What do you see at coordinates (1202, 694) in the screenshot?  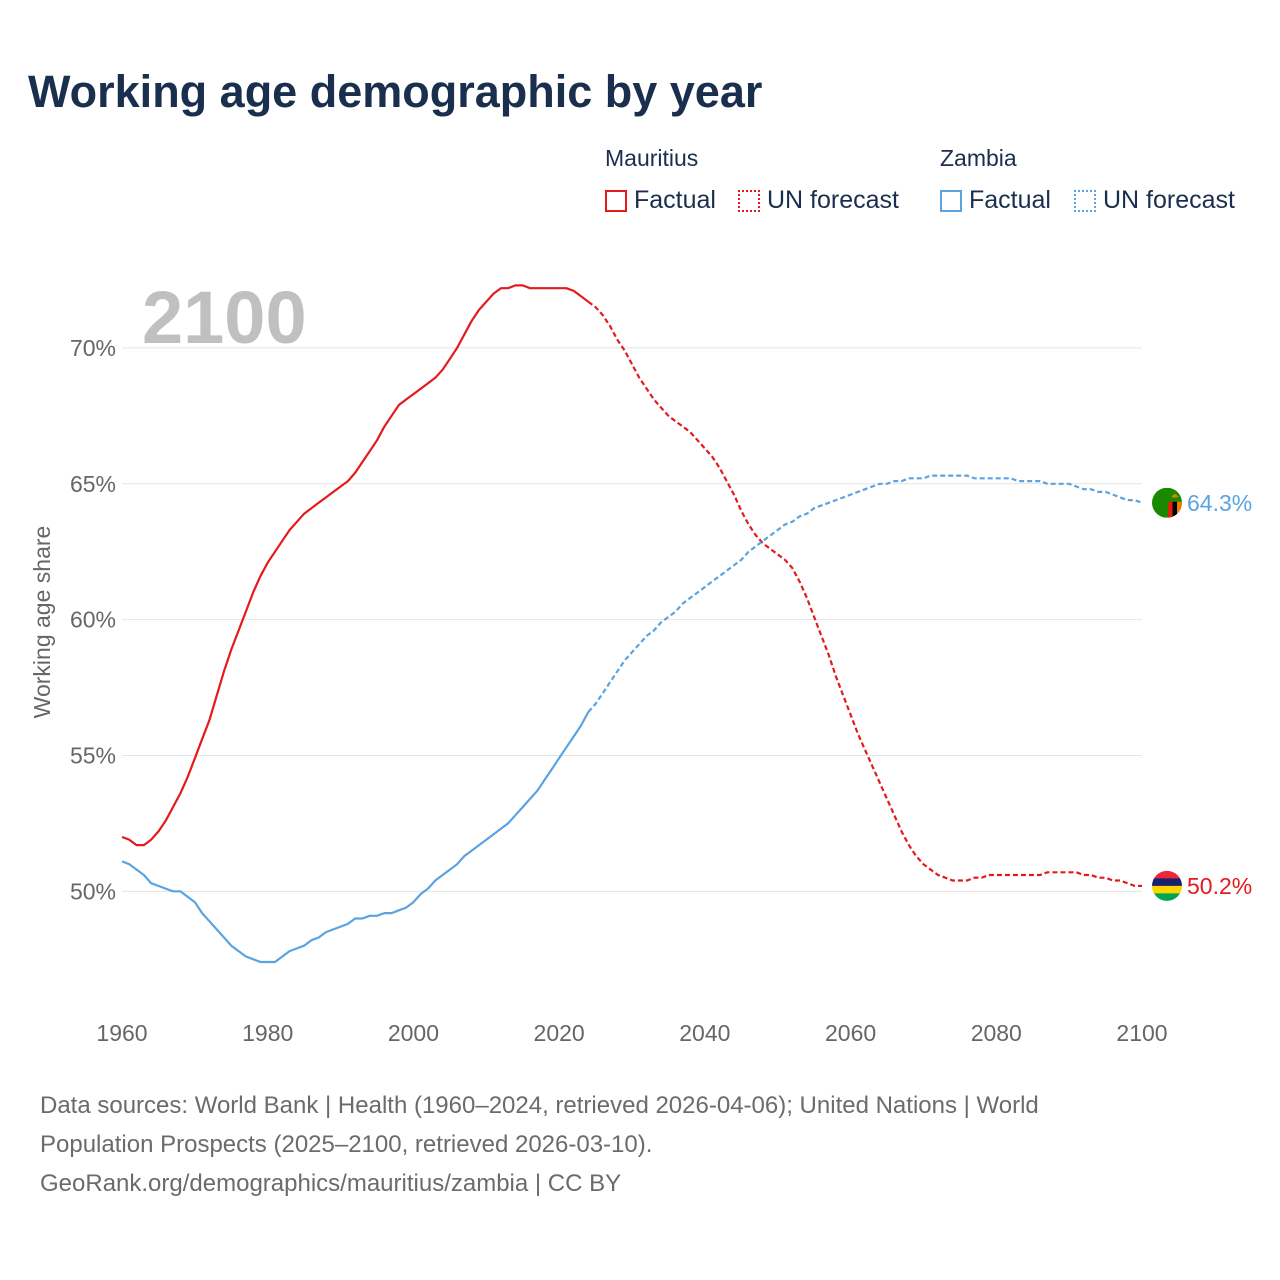 I see `end-markers: 50.2% 64.3%` at bounding box center [1202, 694].